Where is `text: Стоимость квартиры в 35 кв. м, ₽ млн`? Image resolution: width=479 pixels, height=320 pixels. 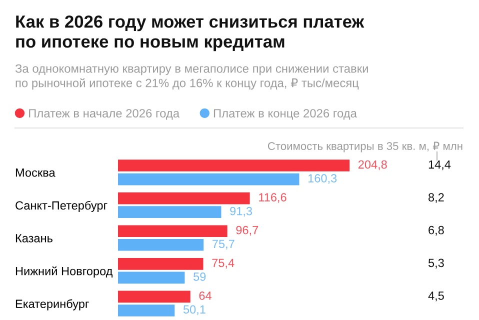 text: Стоимость квартиры в 35 кв. м, ₽ млн is located at coordinates (365, 147).